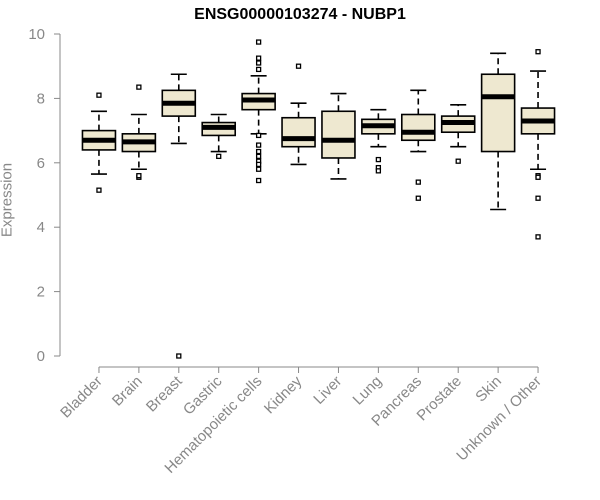 Image resolution: width=600 pixels, height=500 pixels. I want to click on x-tick-label: Lung, so click(368, 391).